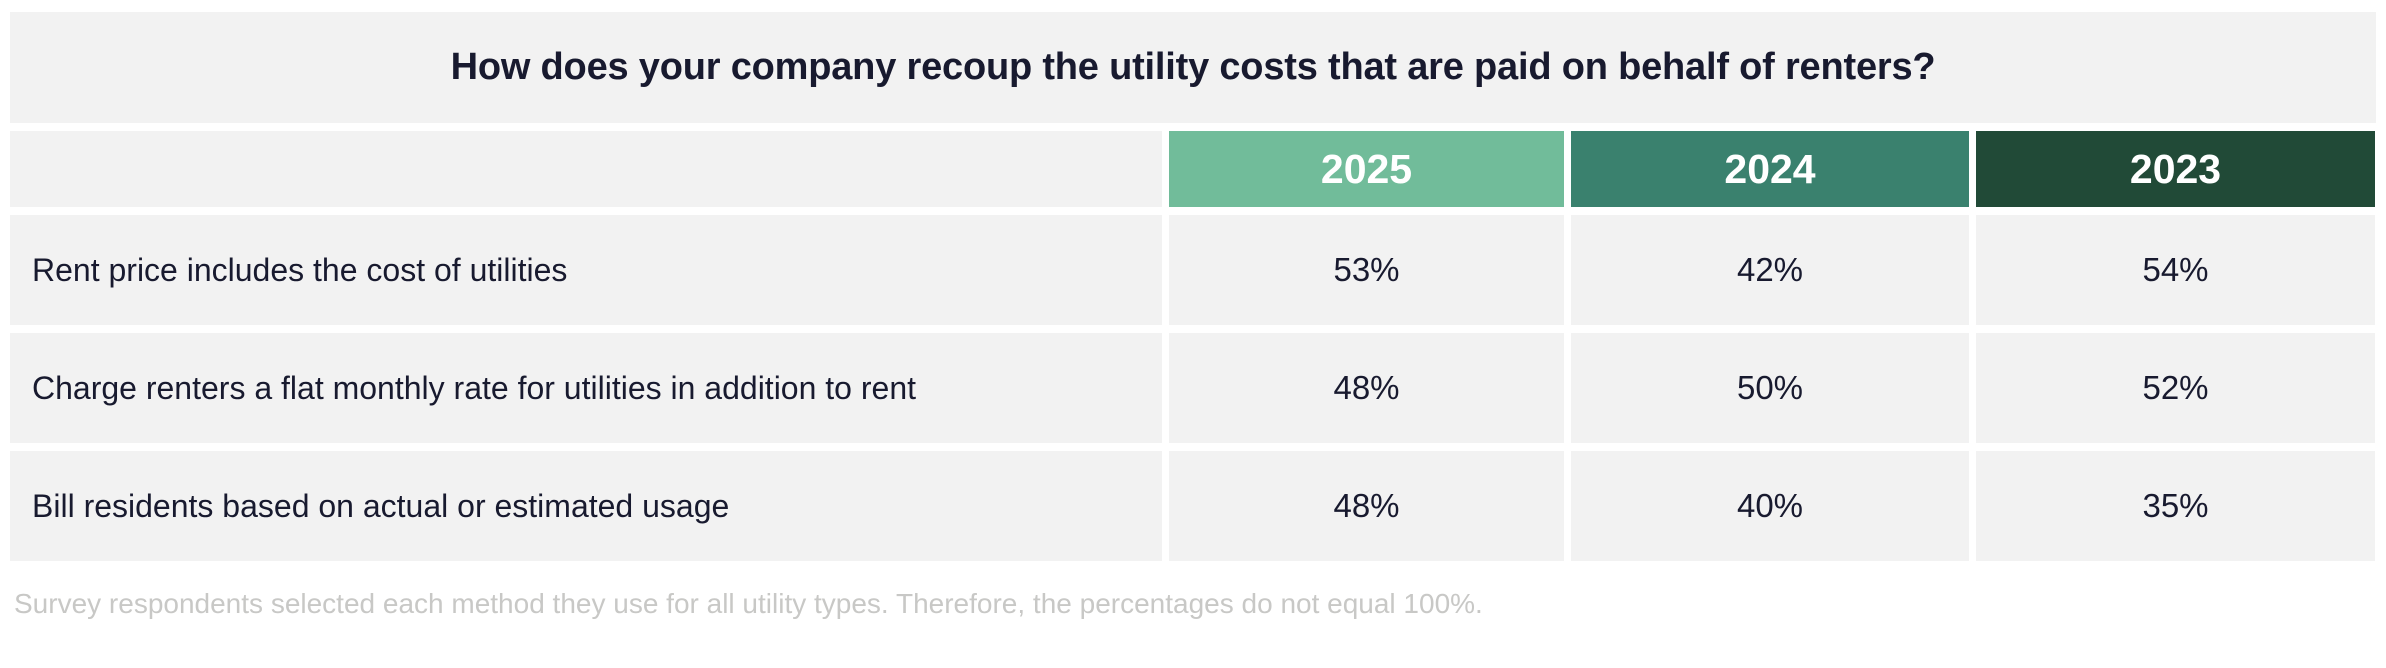  What do you see at coordinates (2175, 270) in the screenshot?
I see `value-row1-2023: 54%` at bounding box center [2175, 270].